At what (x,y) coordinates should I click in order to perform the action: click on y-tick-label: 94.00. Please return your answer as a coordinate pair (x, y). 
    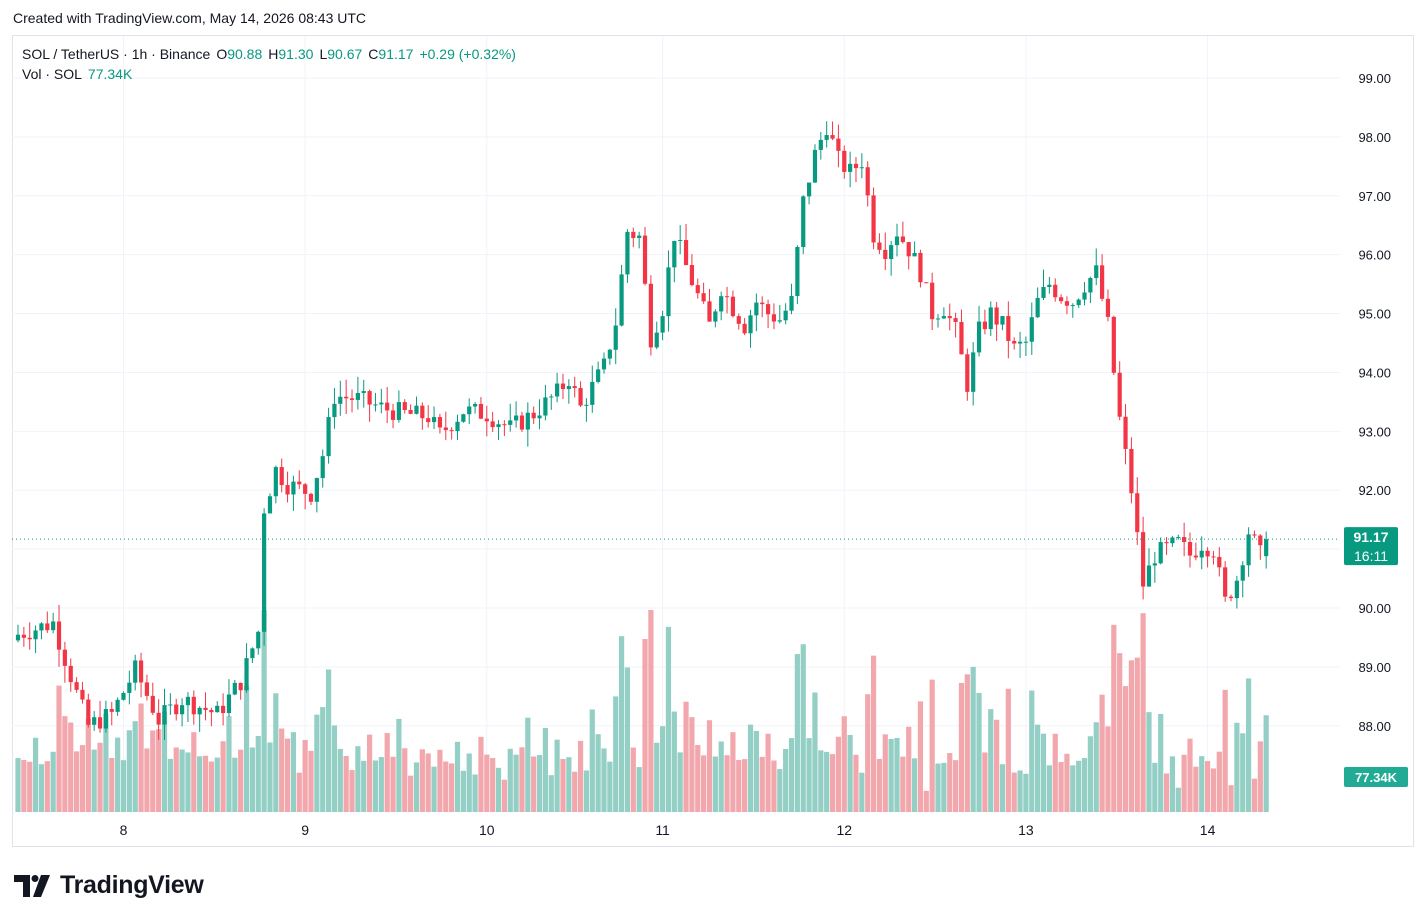
    Looking at the image, I should click on (1374, 372).